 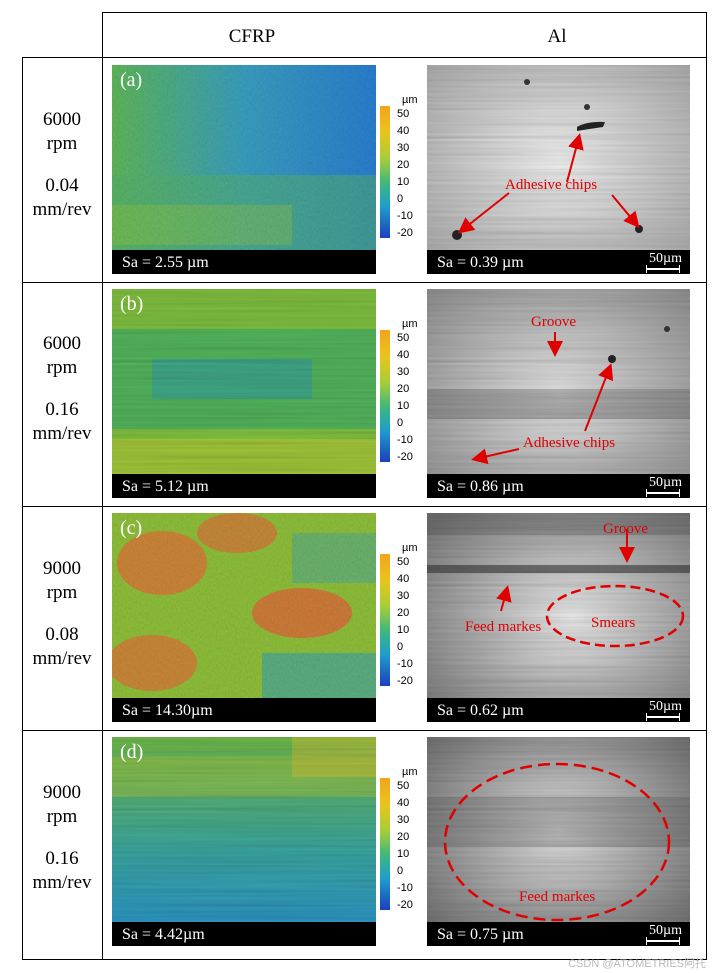 What do you see at coordinates (557, 36) in the screenshot?
I see `header-al: Al` at bounding box center [557, 36].